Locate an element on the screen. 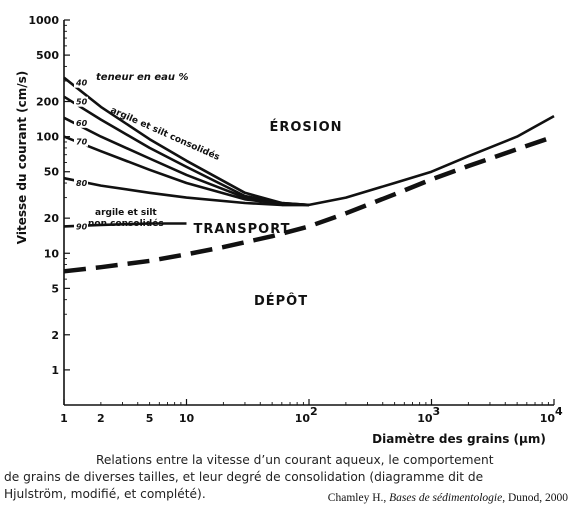 Image resolution: width=576 pixels, height=514 pixels. x-tick-exponent: 3 is located at coordinates (437, 411).